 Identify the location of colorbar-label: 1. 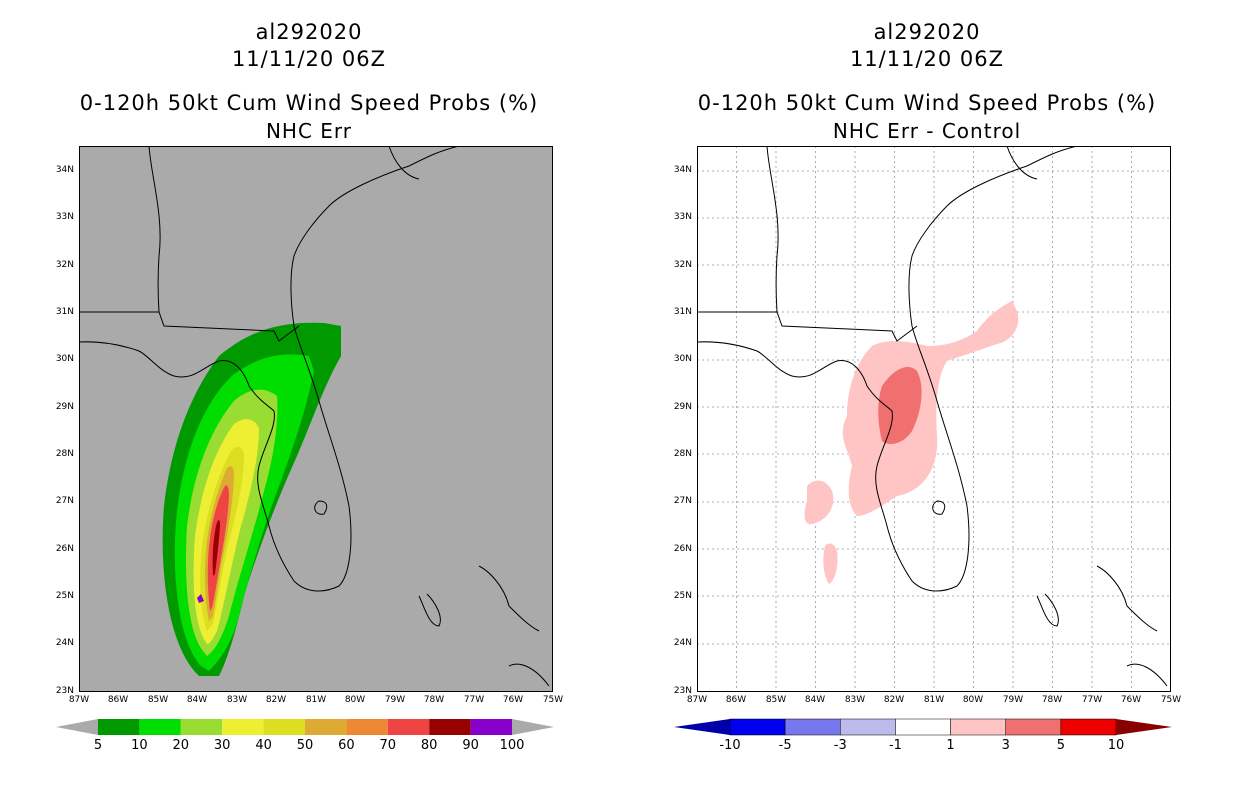
(950, 745).